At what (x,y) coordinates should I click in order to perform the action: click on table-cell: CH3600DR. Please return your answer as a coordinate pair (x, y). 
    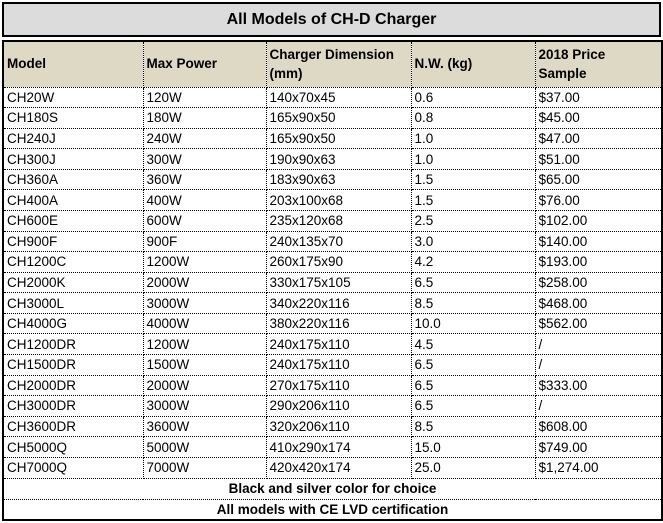
    Looking at the image, I should click on (73, 426).